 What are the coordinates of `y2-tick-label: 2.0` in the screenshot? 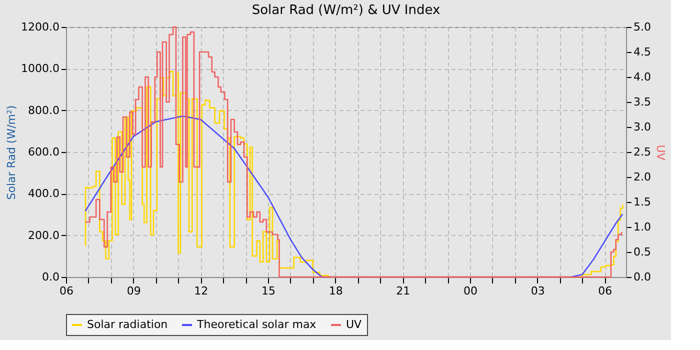 It's located at (642, 177).